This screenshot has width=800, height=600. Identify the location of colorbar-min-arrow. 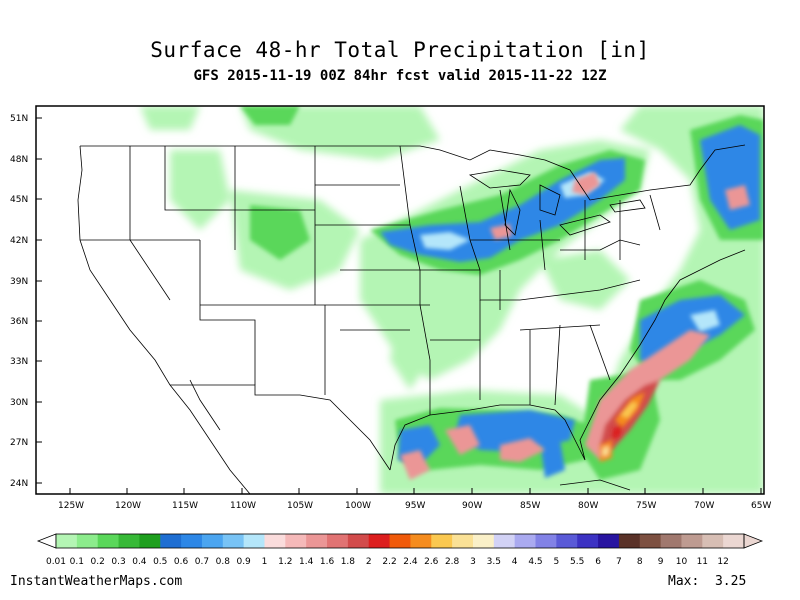
(46, 541).